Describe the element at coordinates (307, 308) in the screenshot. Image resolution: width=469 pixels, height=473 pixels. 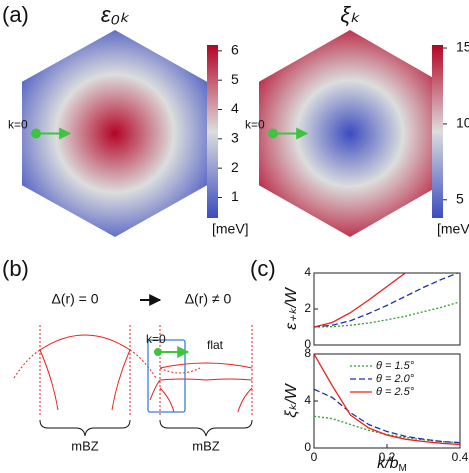
I see `y-tick-label: 2` at that location.